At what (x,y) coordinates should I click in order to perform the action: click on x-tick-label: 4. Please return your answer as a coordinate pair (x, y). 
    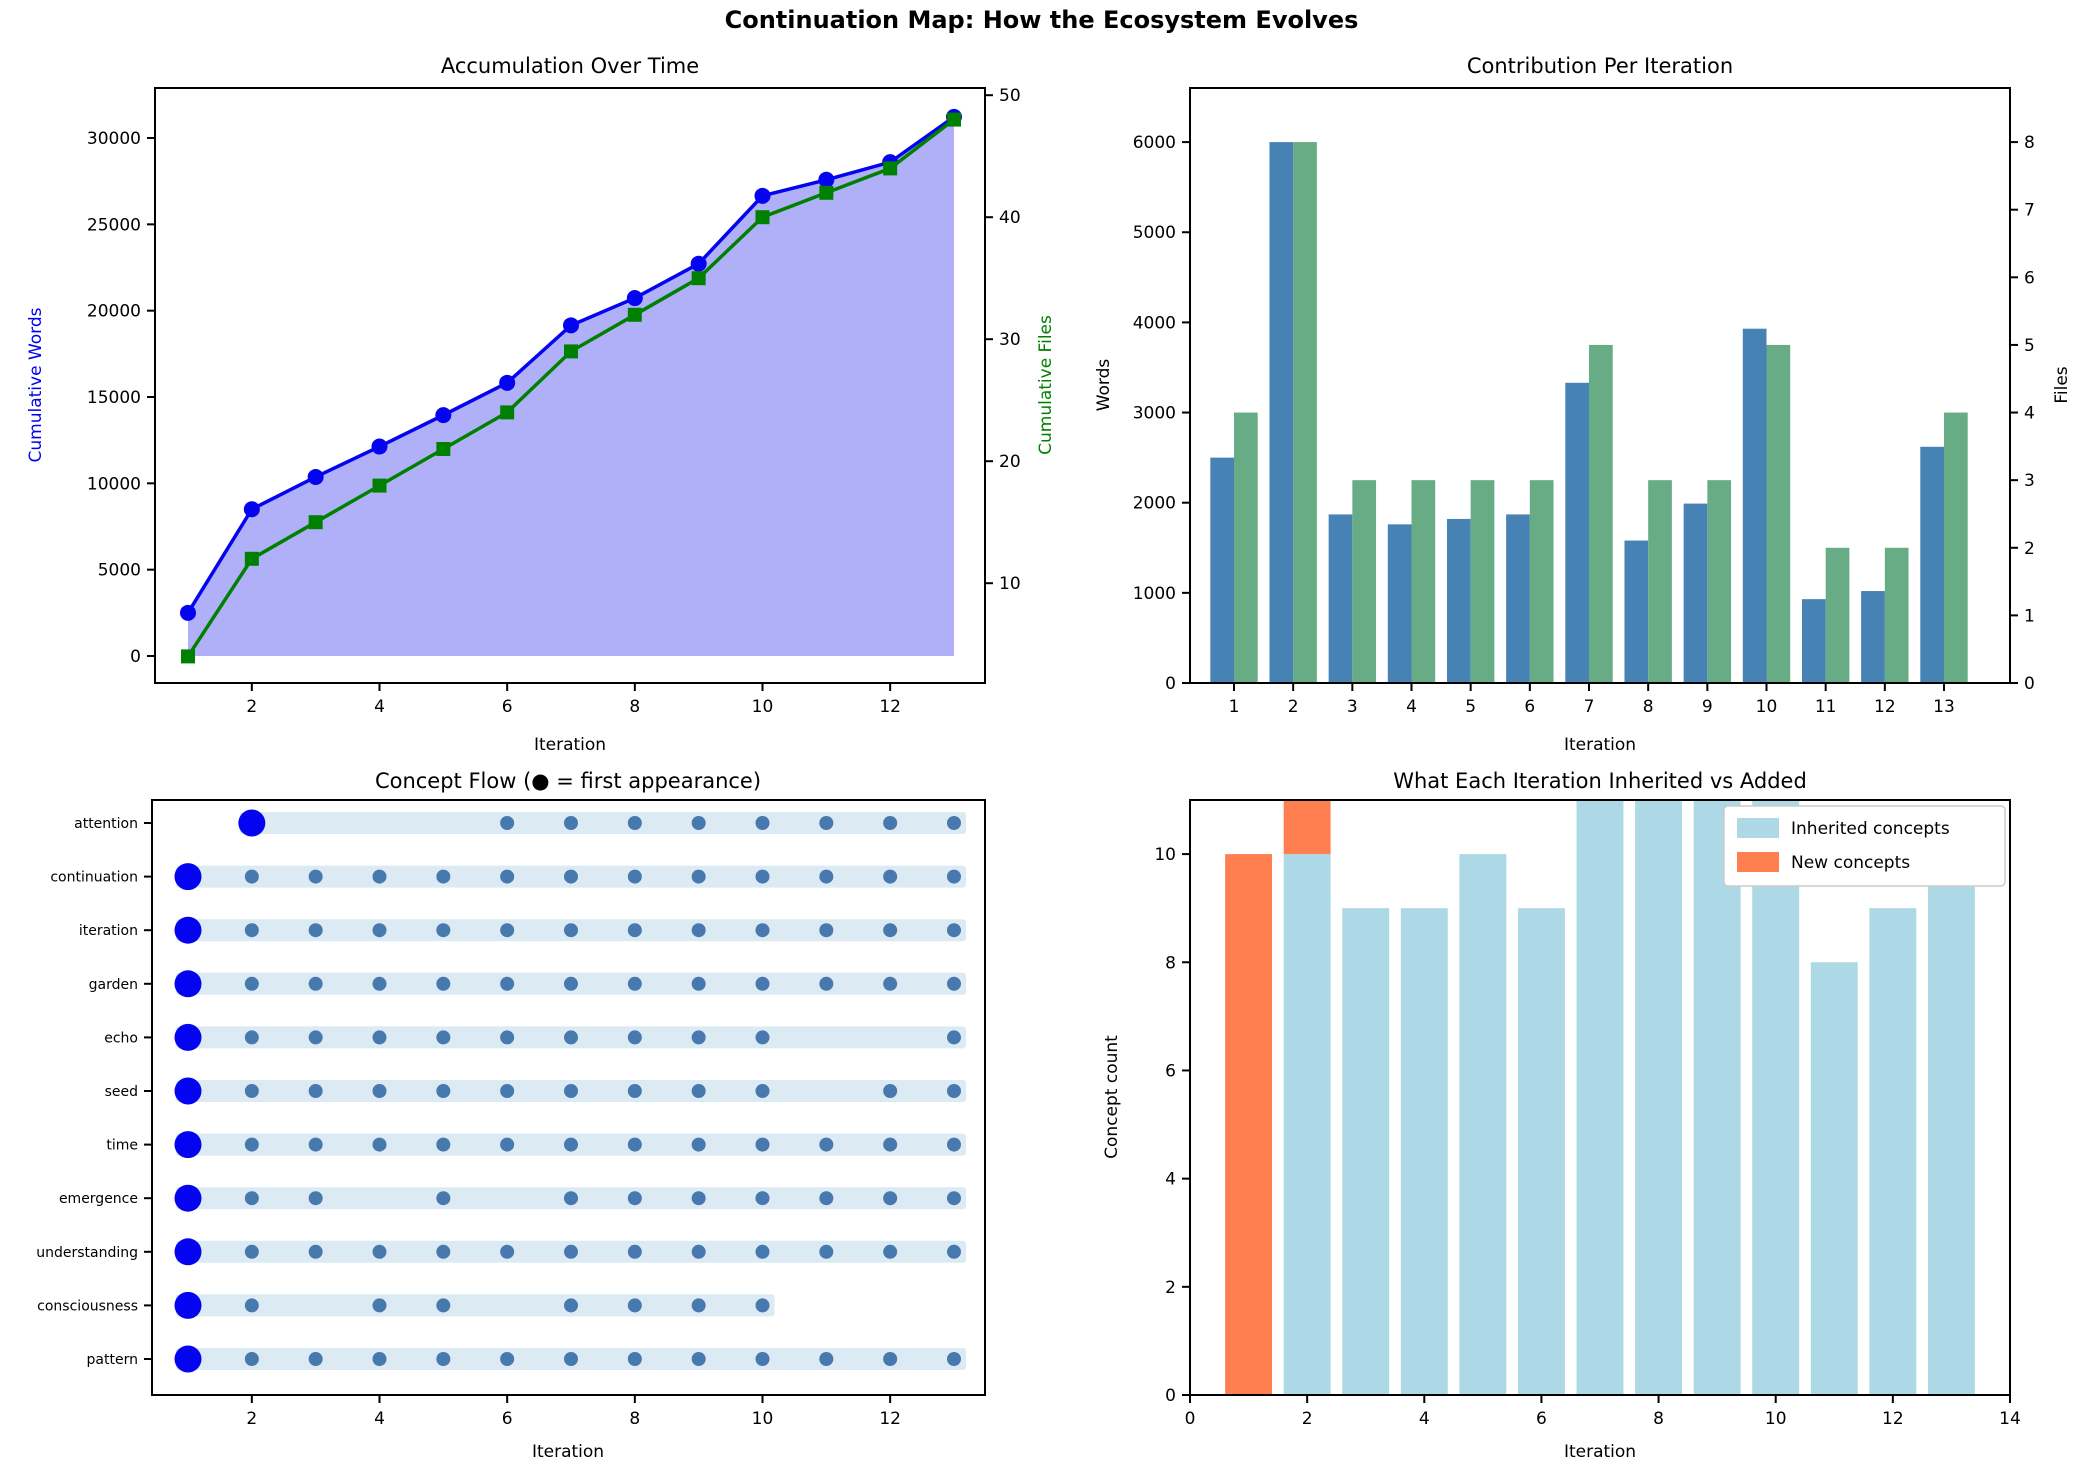
    Looking at the image, I should click on (379, 1419).